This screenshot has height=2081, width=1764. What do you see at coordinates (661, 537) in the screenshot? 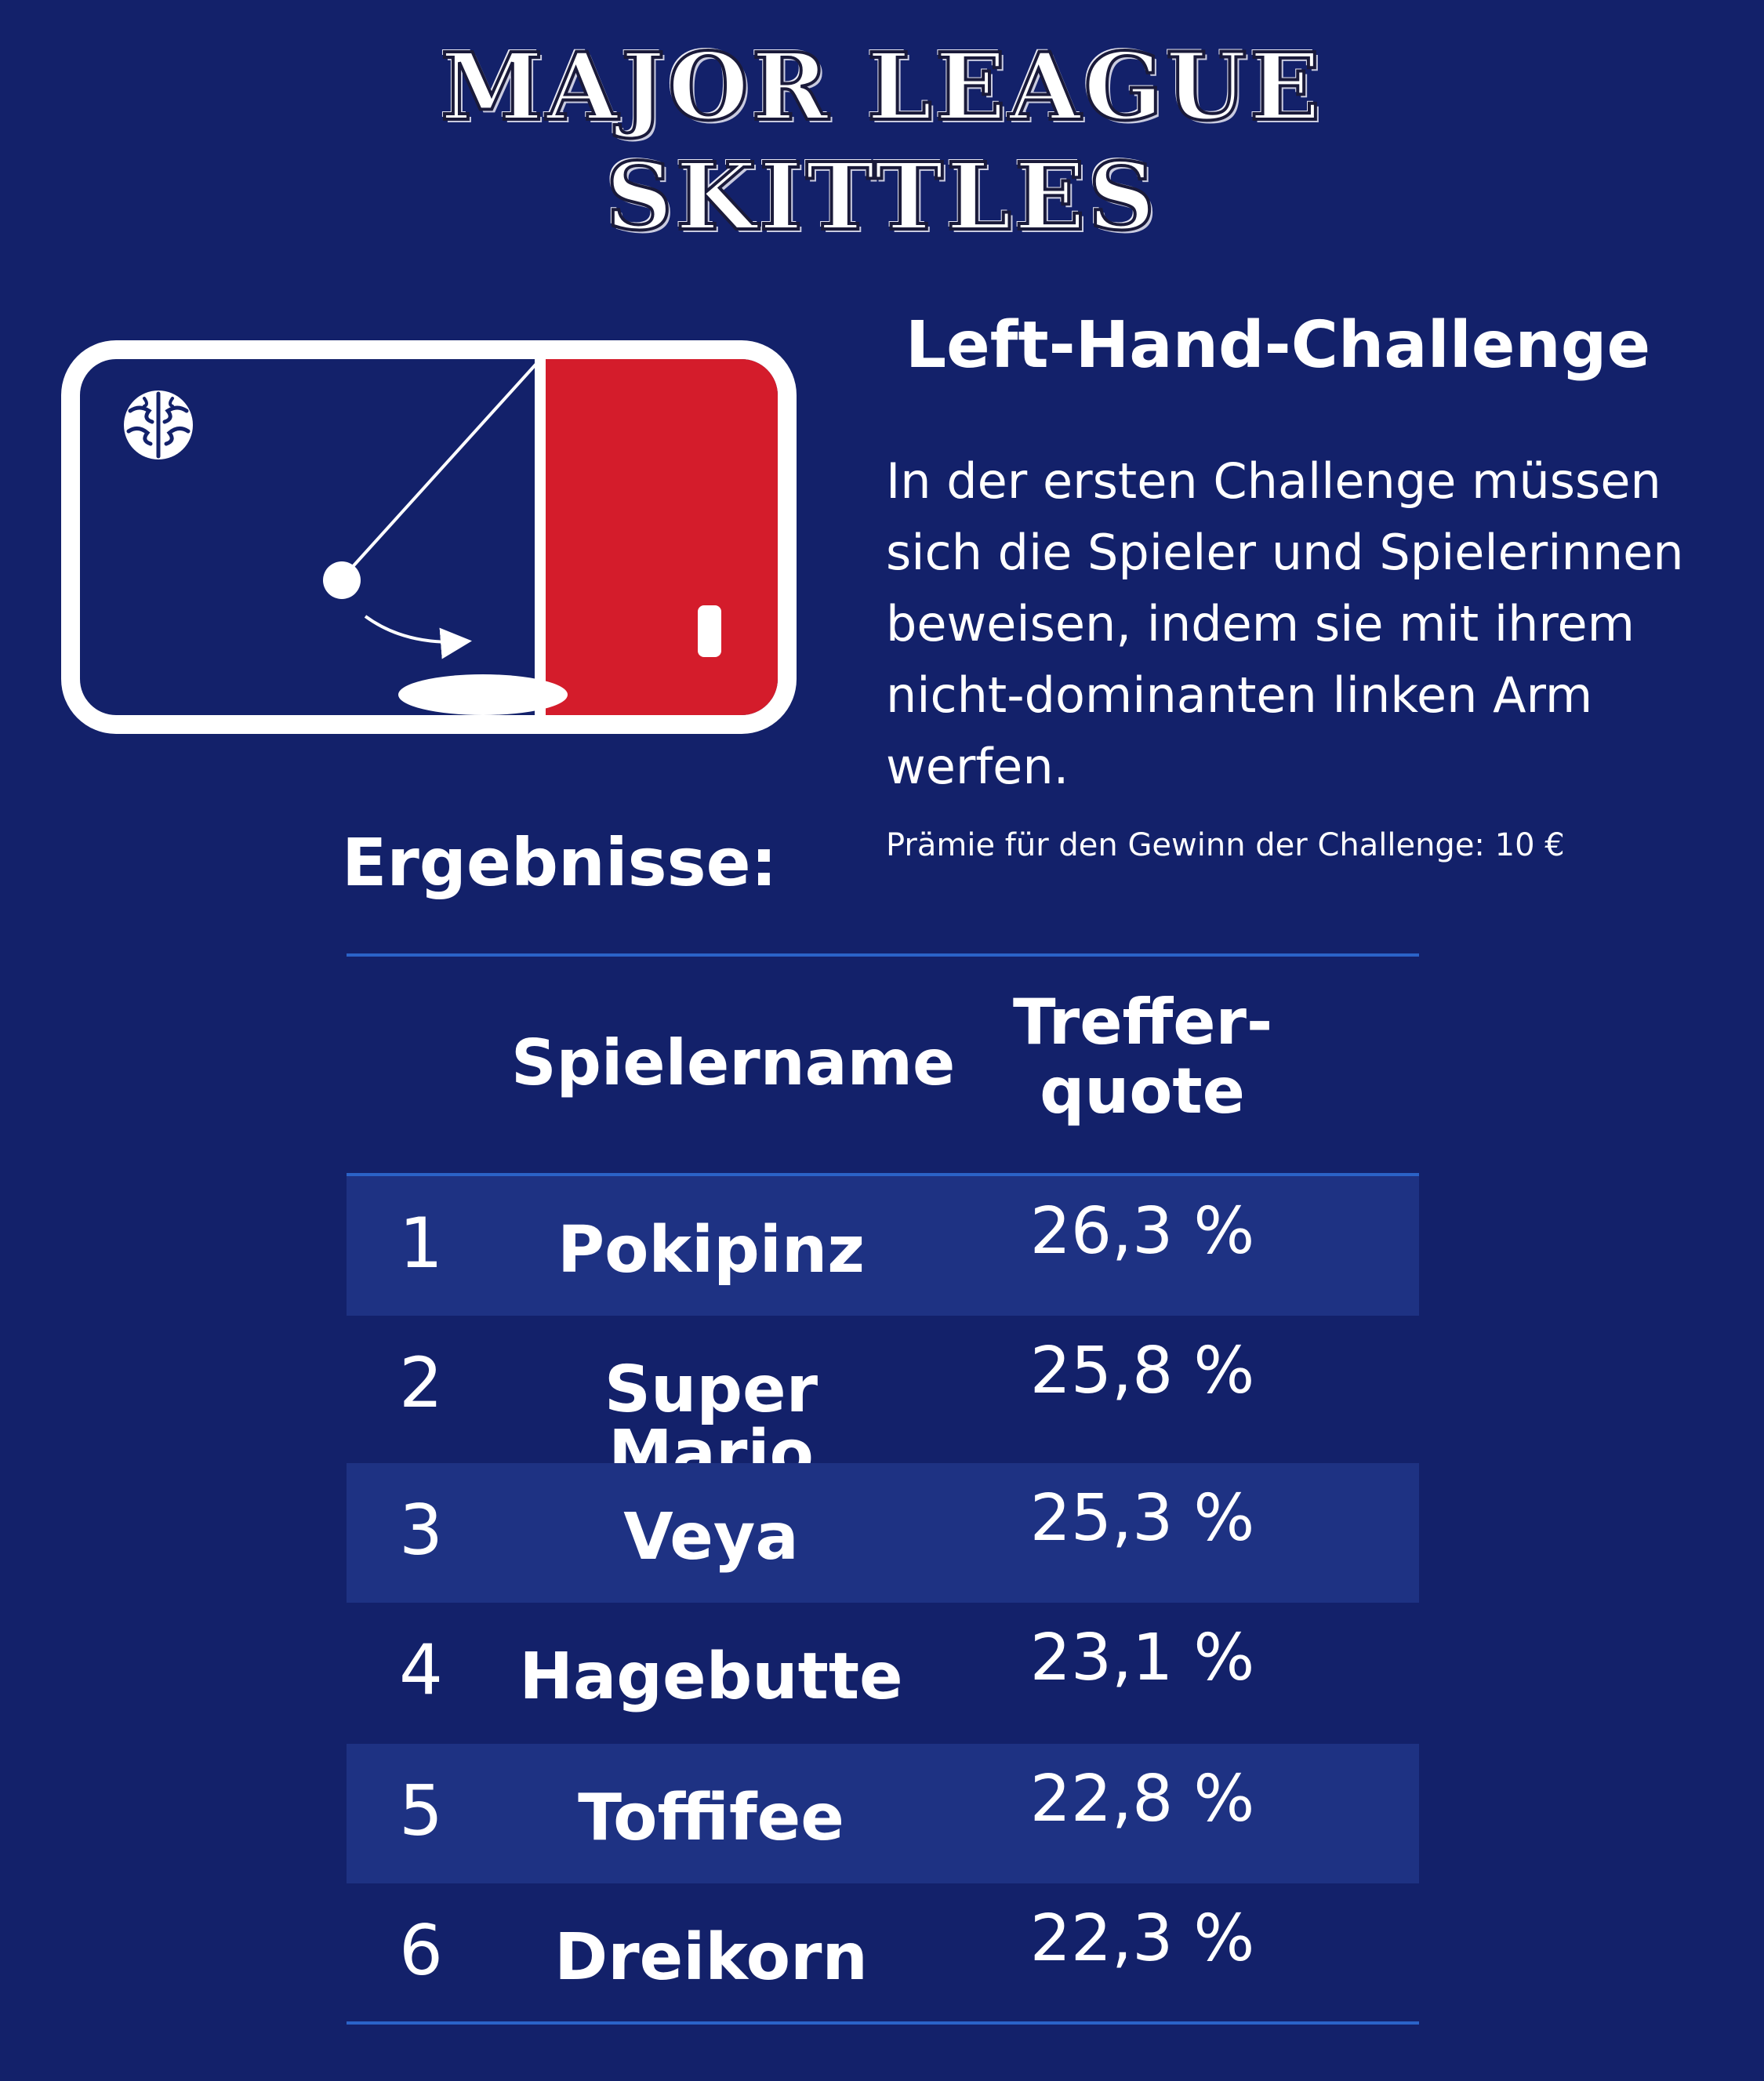
I see `logo-right-panel` at bounding box center [661, 537].